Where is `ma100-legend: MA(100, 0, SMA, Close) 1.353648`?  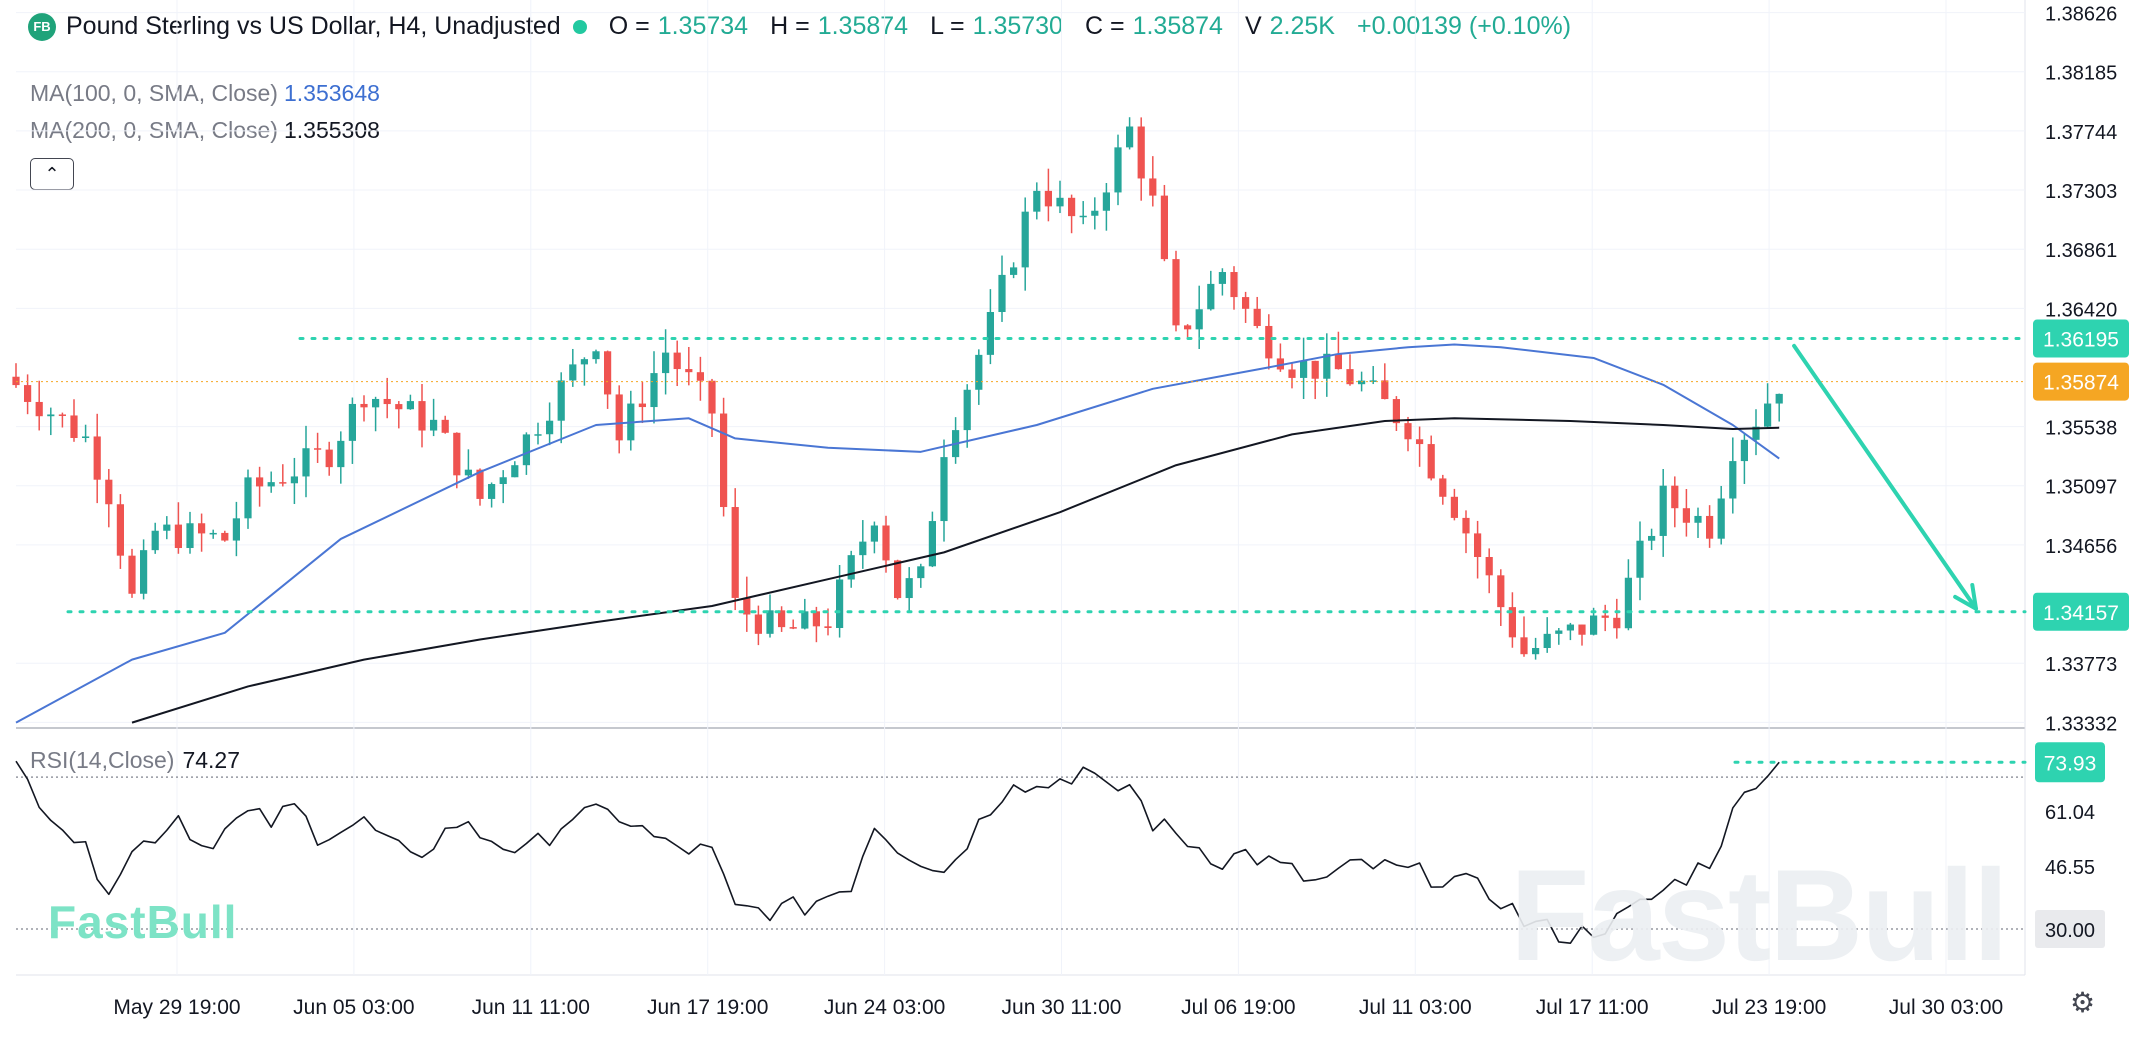
ma100-legend: MA(100, 0, SMA, Close) 1.353648 is located at coordinates (205, 93).